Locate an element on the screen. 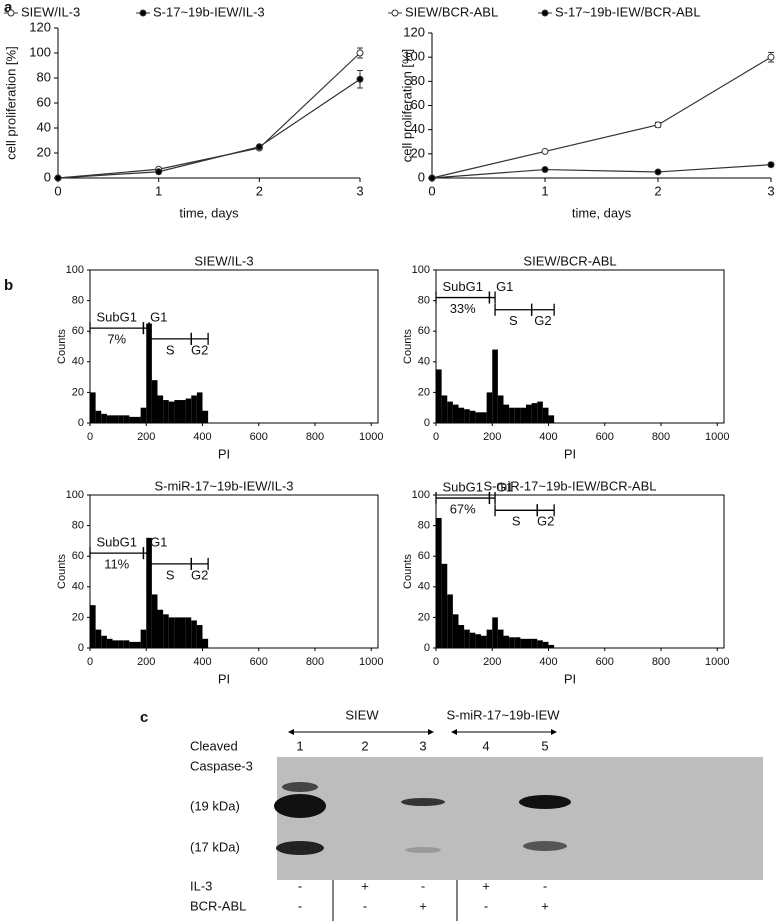 The image size is (776, 921). data-line is located at coordinates (601, 171).